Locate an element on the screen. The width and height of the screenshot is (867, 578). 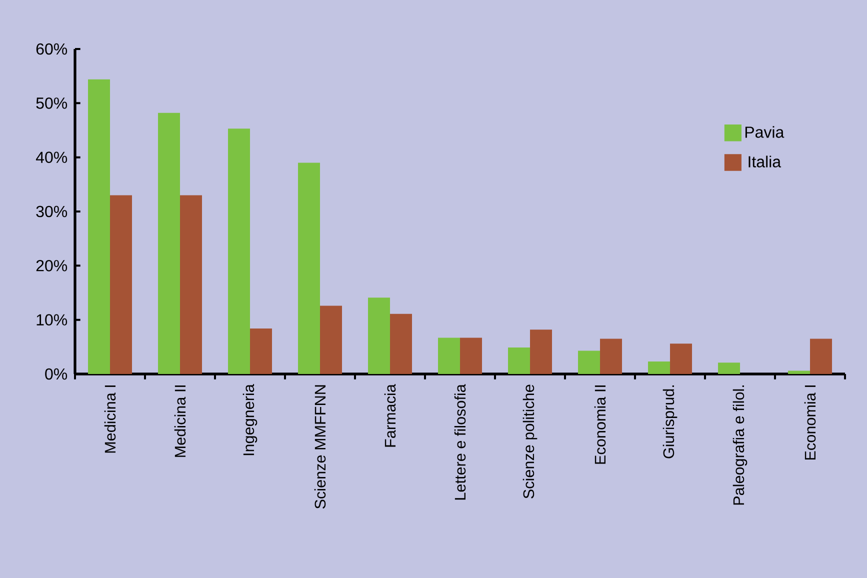
x-tick-label: Ingegneria is located at coordinates (250, 420).